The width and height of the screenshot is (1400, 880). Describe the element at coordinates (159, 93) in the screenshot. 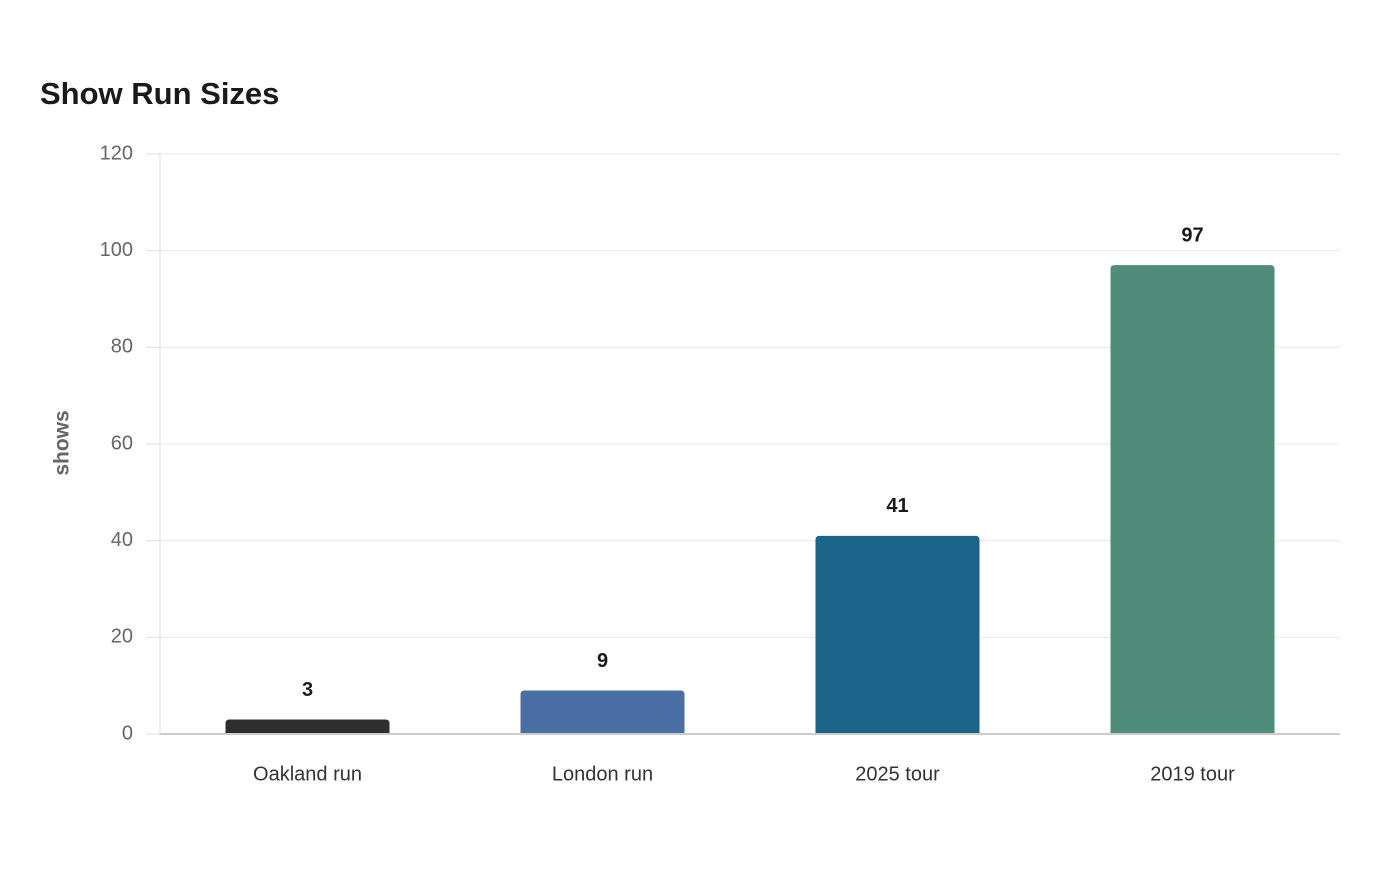

I see `chart-title: Show Run Sizes` at that location.